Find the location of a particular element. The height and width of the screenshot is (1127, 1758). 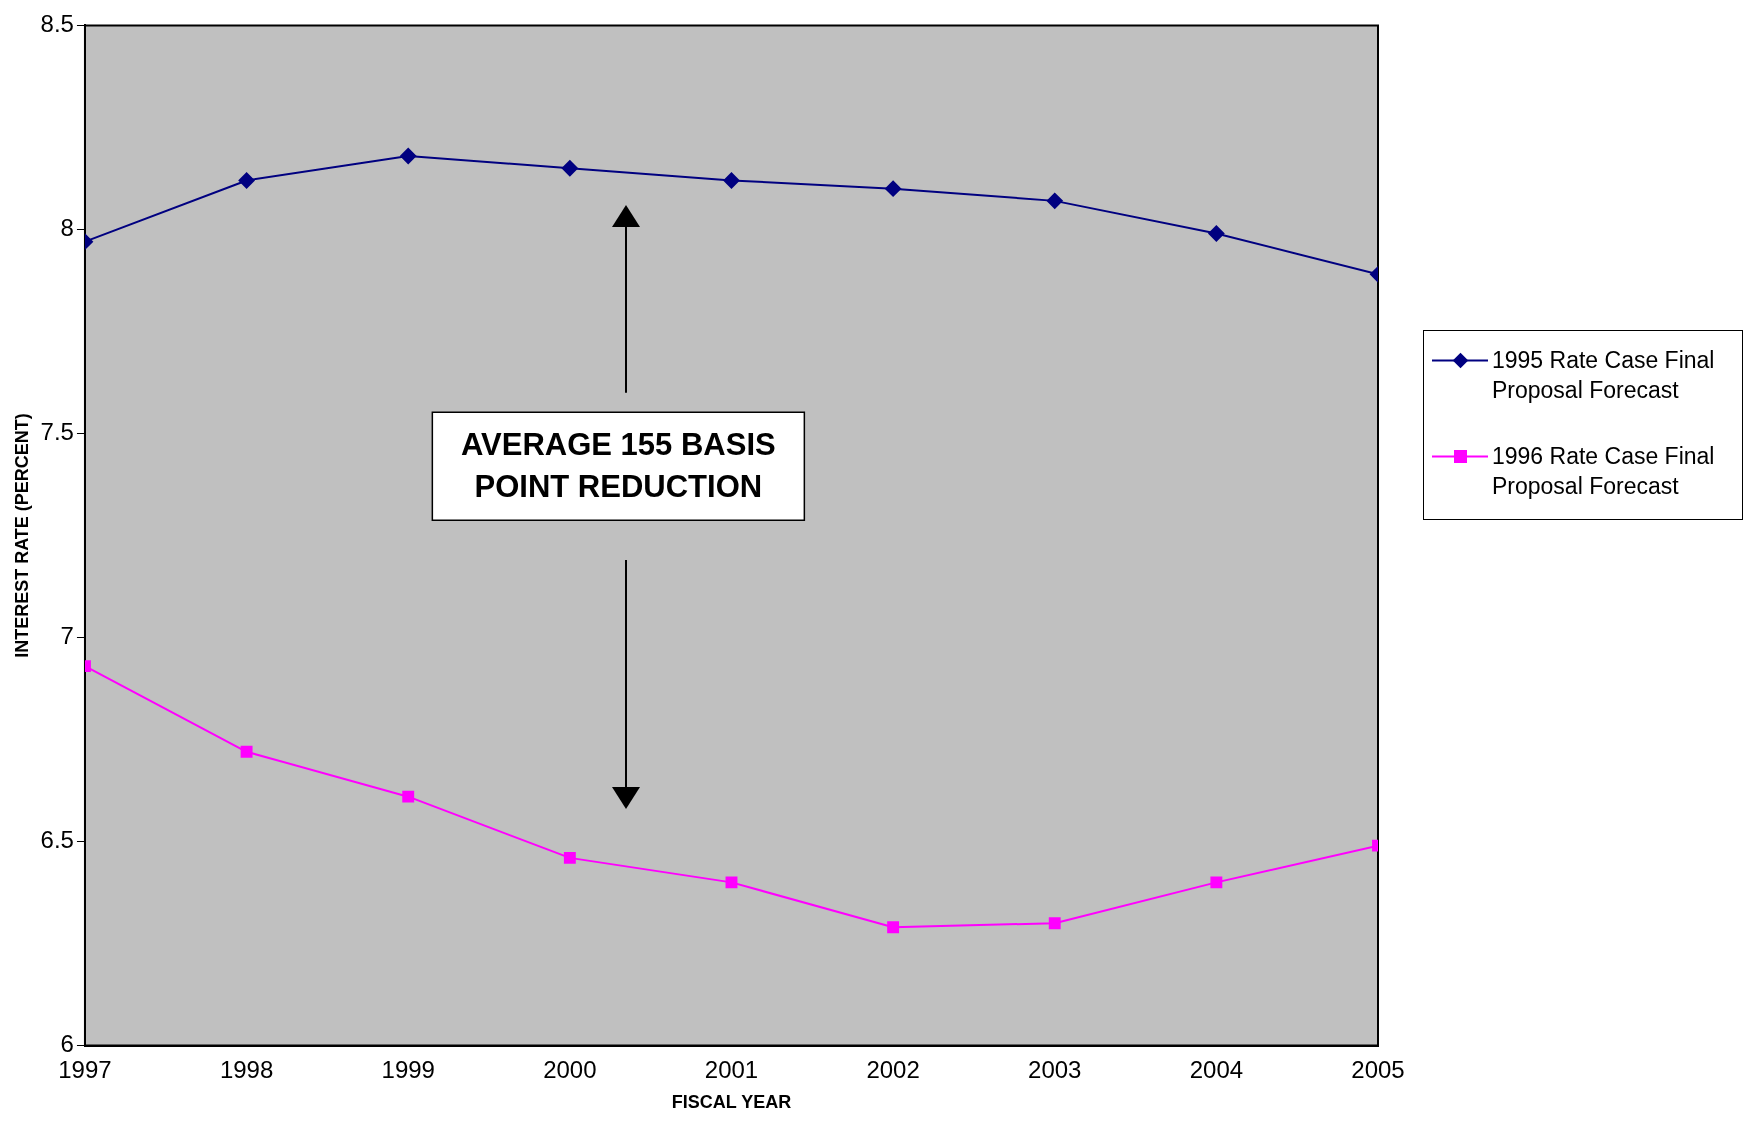

y-tick-label: 8.5 is located at coordinates (57, 24).